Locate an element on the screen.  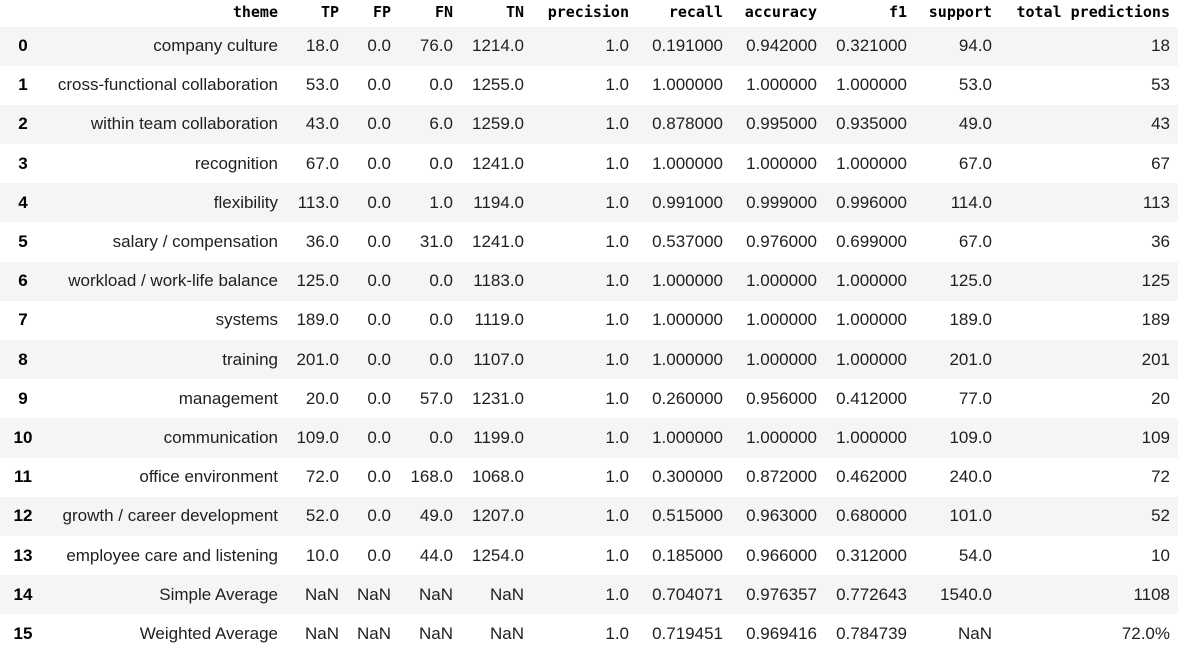
table-cell: 72 is located at coordinates (1160, 477).